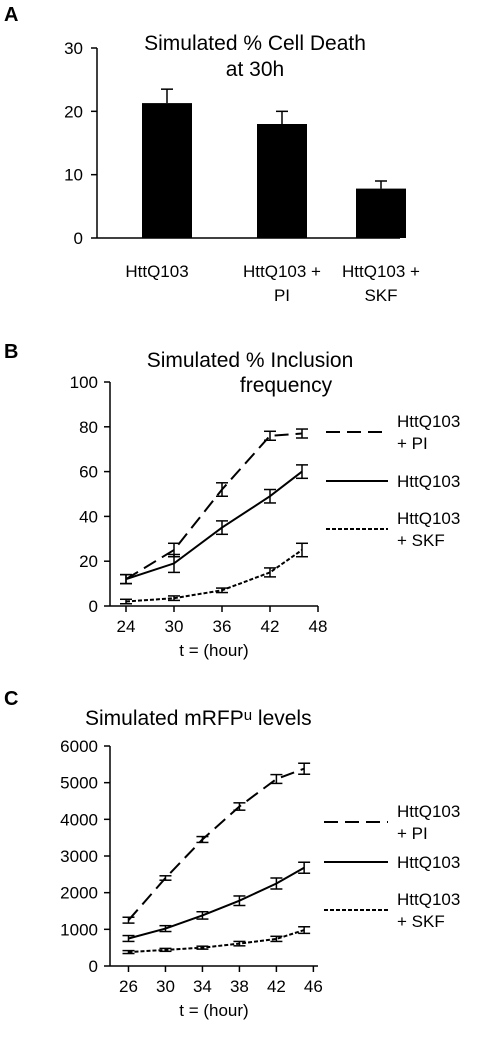 This screenshot has height=1052, width=481. What do you see at coordinates (128, 986) in the screenshot?
I see `x-tick-label: 26` at bounding box center [128, 986].